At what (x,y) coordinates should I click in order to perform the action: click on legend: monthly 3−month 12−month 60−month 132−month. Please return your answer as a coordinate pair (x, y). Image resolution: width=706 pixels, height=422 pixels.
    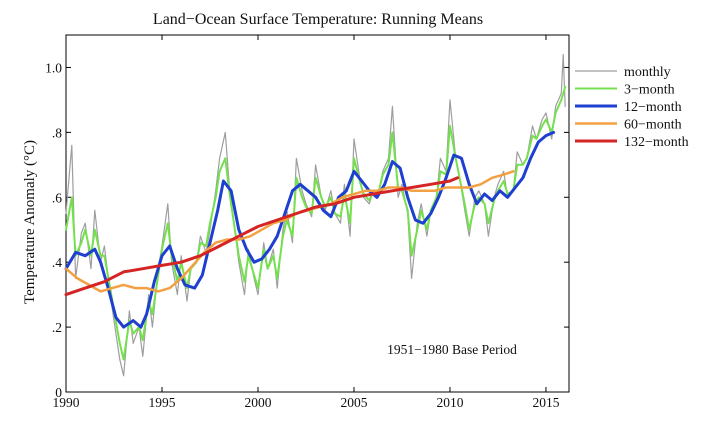
    Looking at the image, I should click on (632, 107).